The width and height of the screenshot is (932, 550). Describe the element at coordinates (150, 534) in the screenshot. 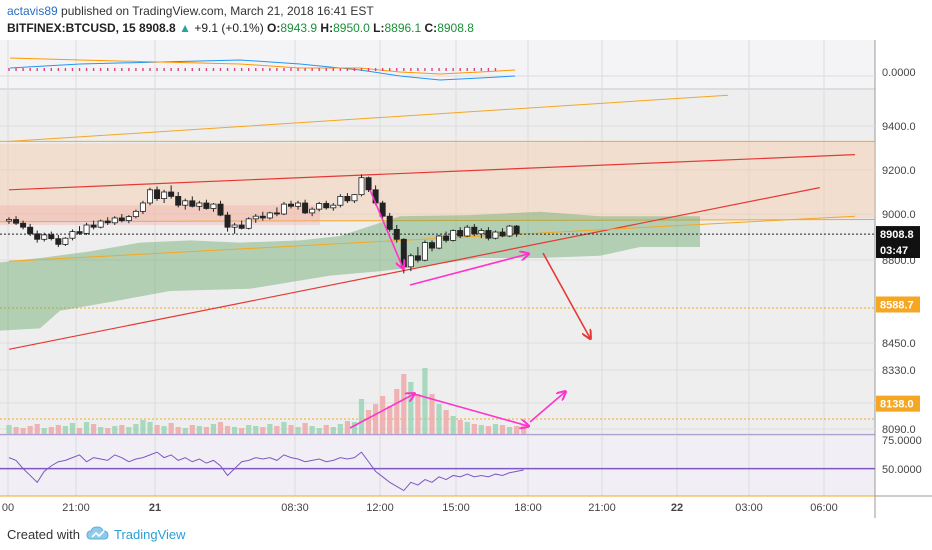

I see `tradingview-link: TradingView` at that location.